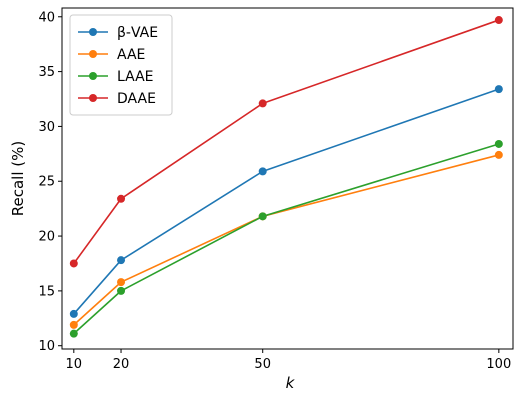 The height and width of the screenshot is (394, 517). What do you see at coordinates (288, 360) in the screenshot?
I see `x-axis: 10 20 50 100` at bounding box center [288, 360].